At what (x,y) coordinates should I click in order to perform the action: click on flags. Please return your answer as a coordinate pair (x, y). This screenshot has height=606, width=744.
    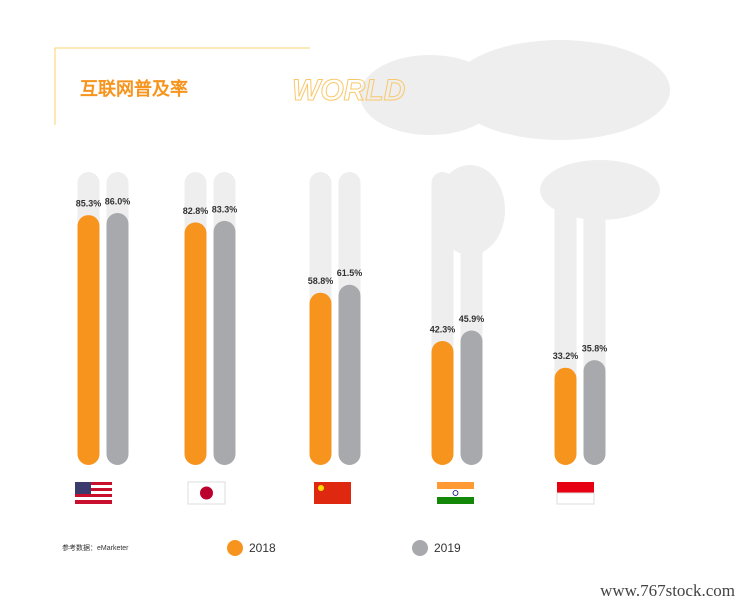
    Looking at the image, I should click on (335, 493).